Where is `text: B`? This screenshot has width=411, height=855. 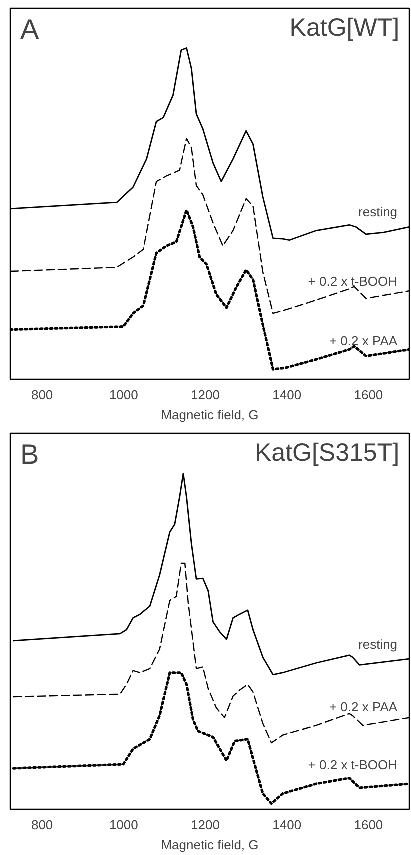
text: B is located at coordinates (30, 454).